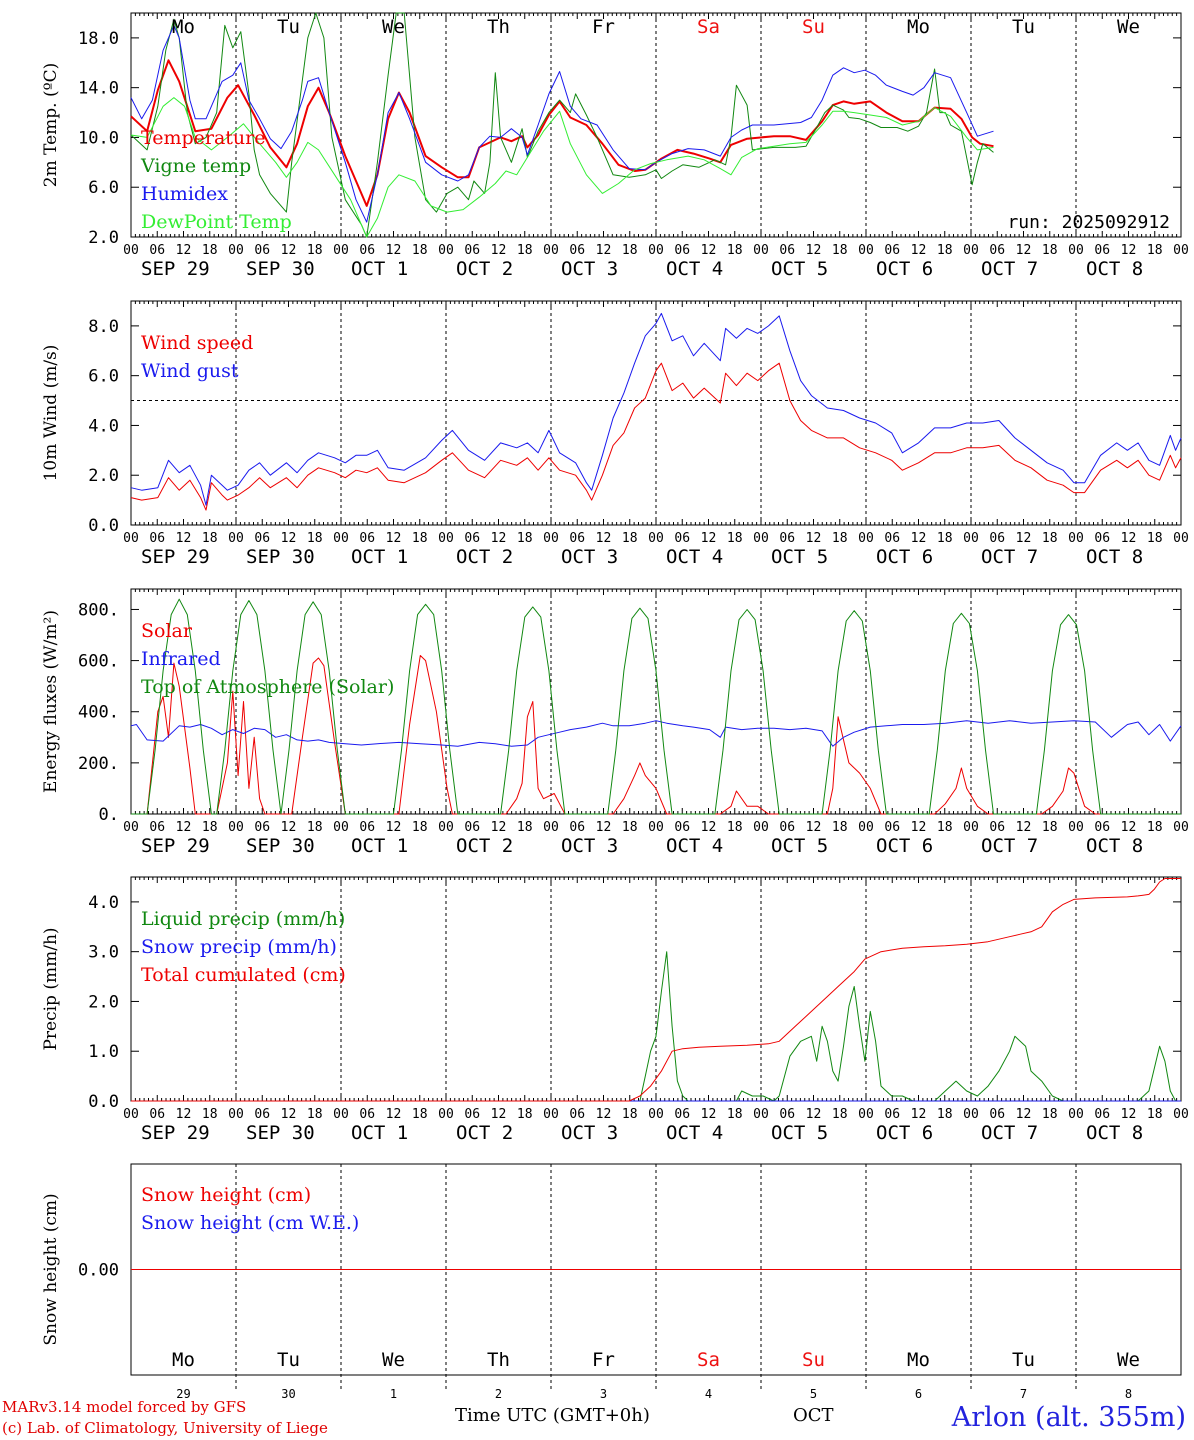 This screenshot has height=1440, width=1194. I want to click on date-label: SEP 29, so click(175, 269).